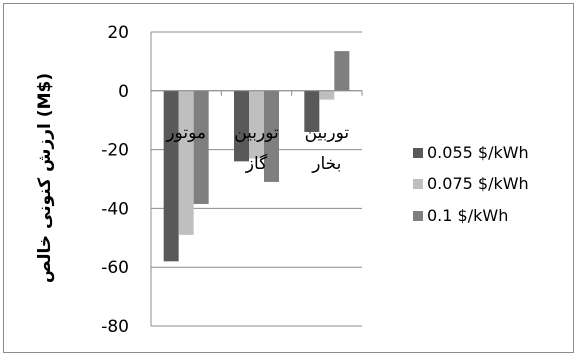 The image size is (579, 358). What do you see at coordinates (115, 268) in the screenshot?
I see `y-tick-label: -60` at bounding box center [115, 268].